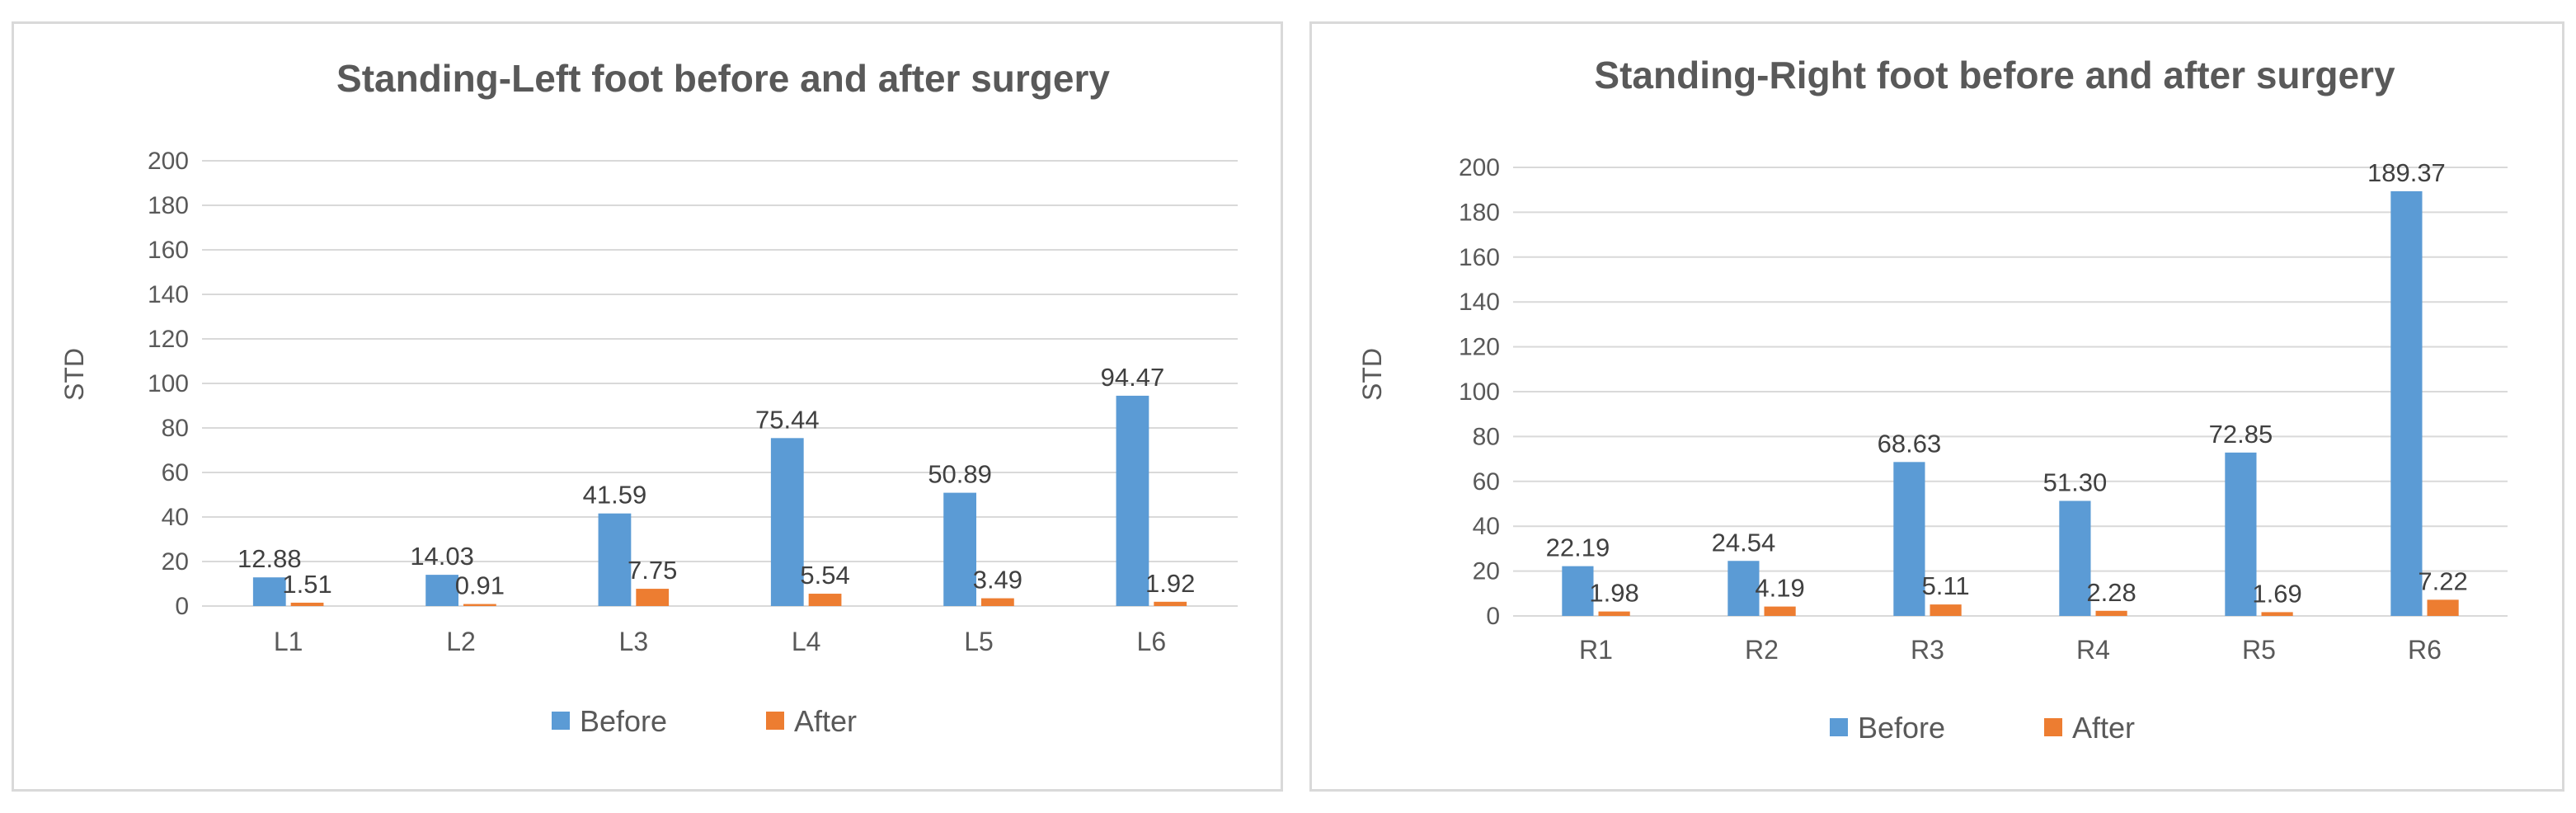 The image size is (2576, 813). I want to click on x-tick-label: L6, so click(1152, 641).